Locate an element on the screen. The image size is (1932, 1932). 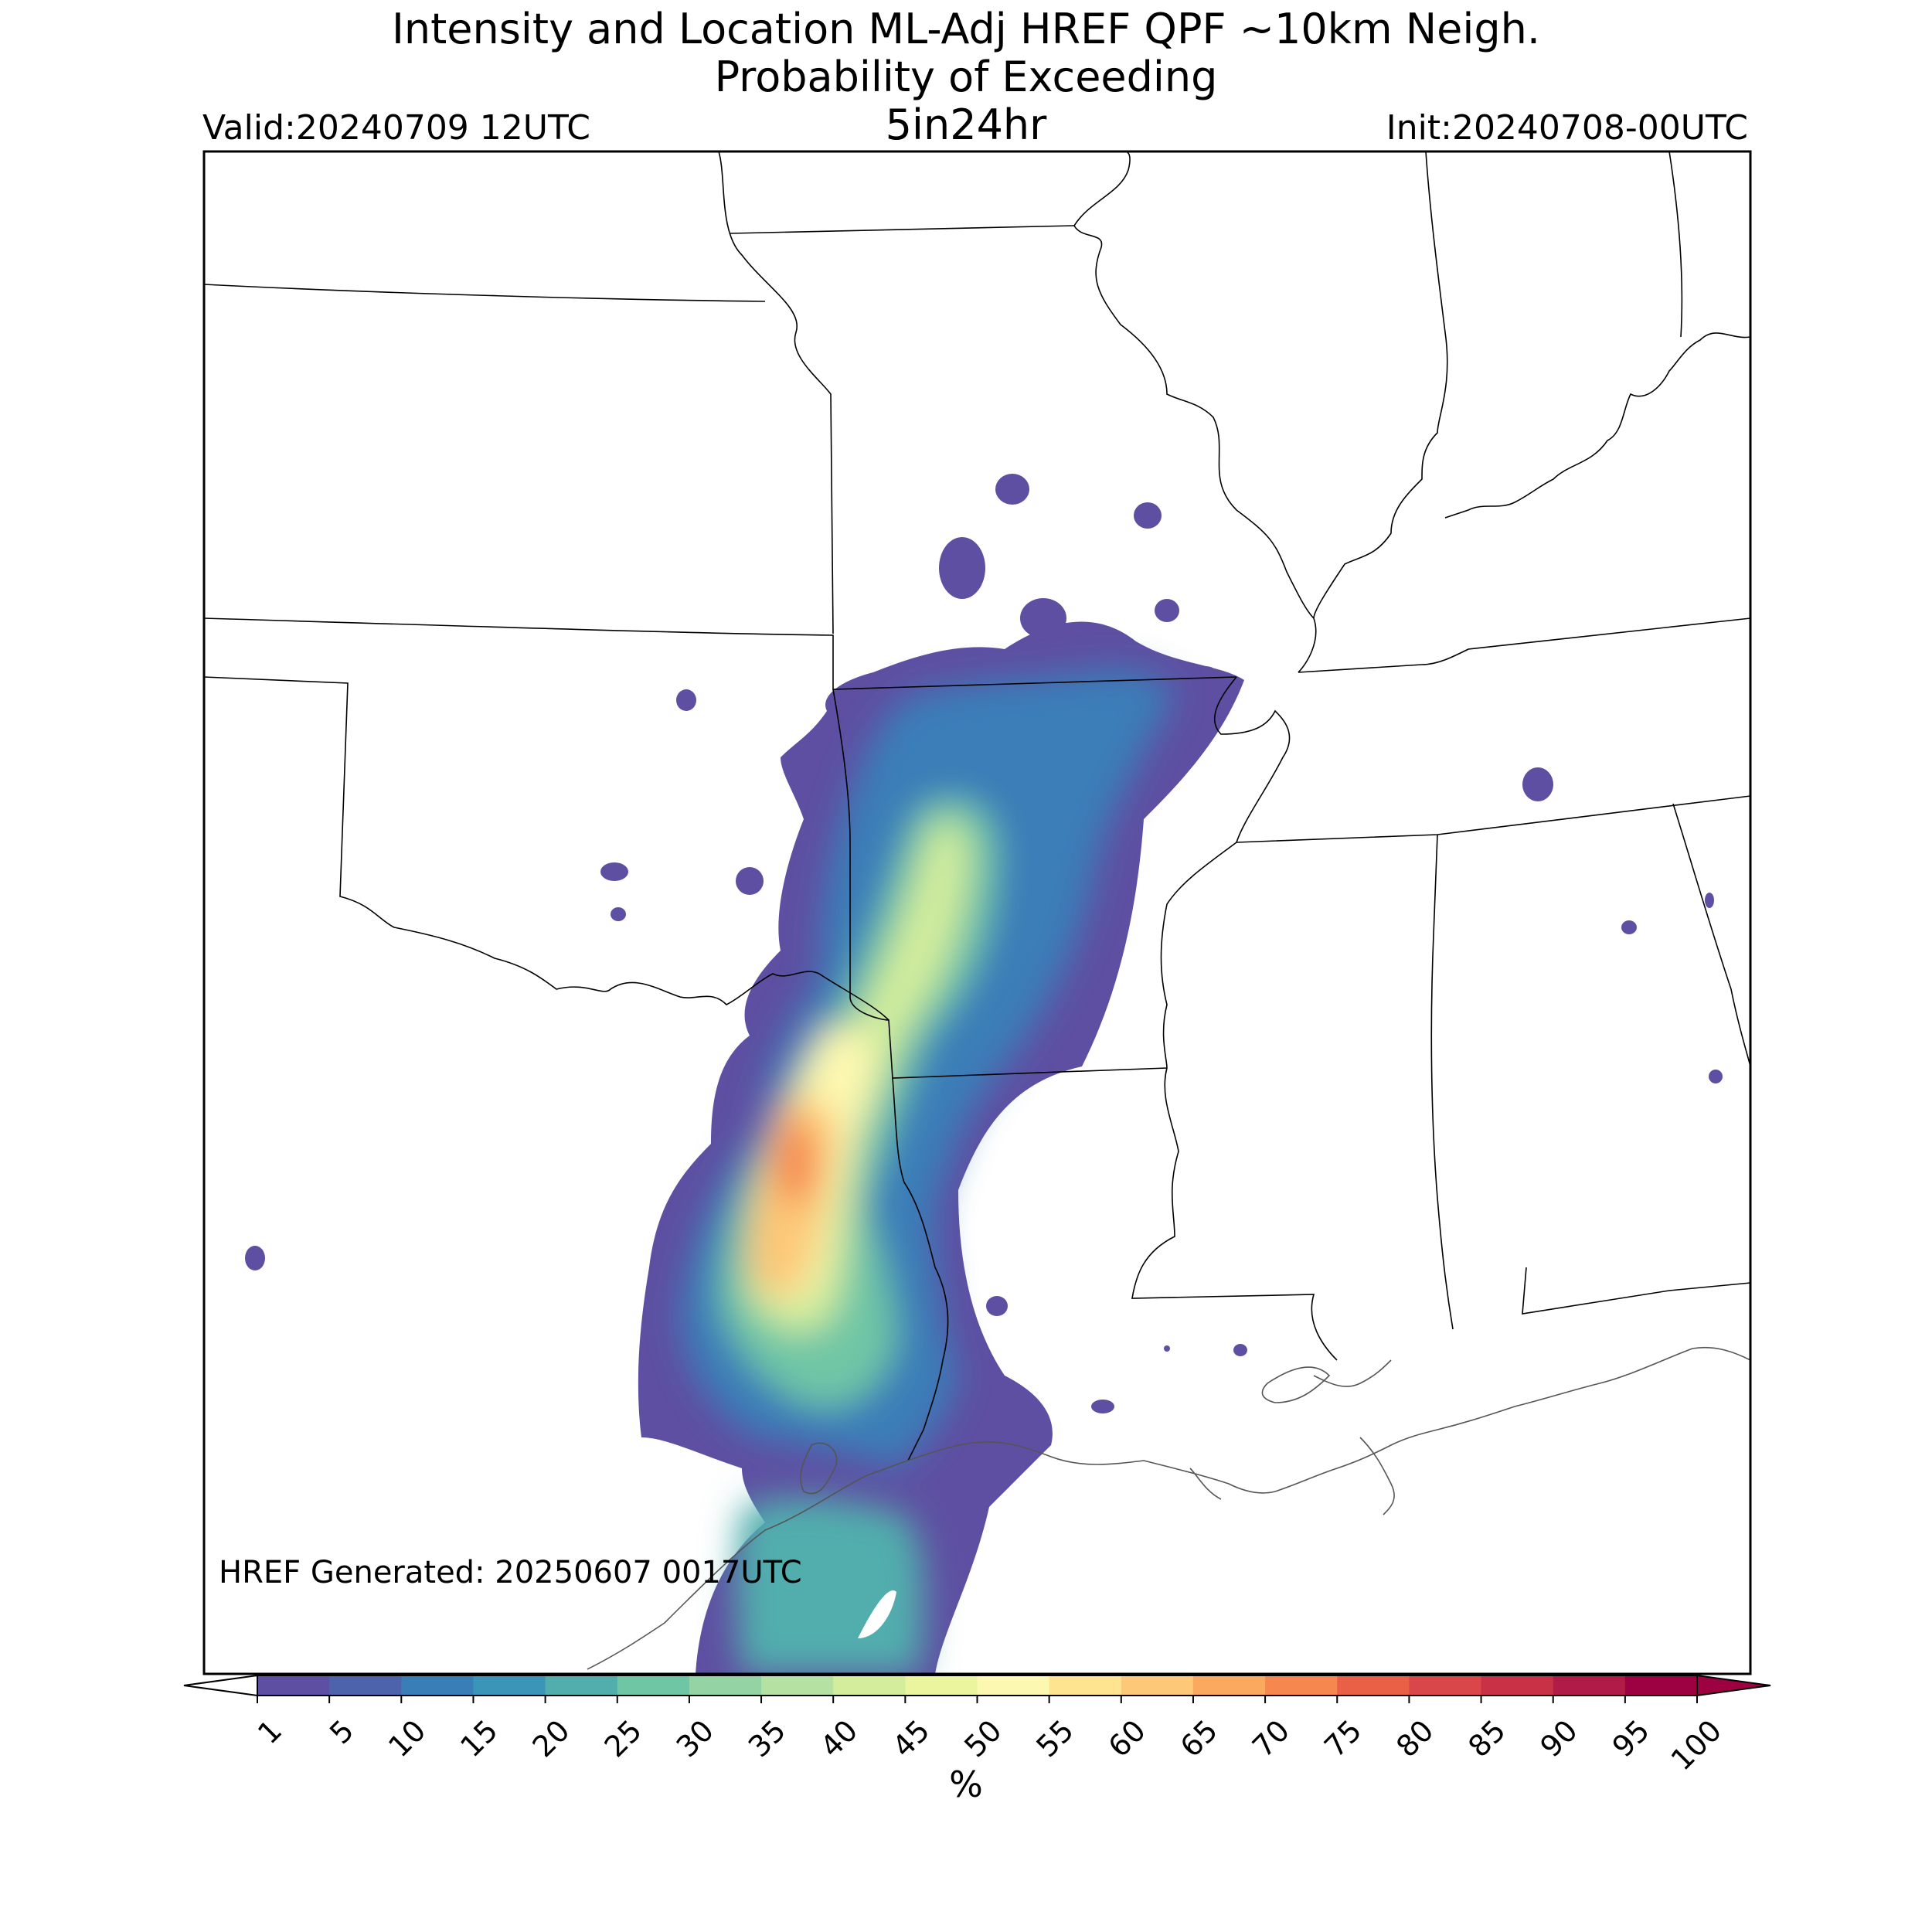
map-title-threshold: 5in24hr is located at coordinates (966, 125).